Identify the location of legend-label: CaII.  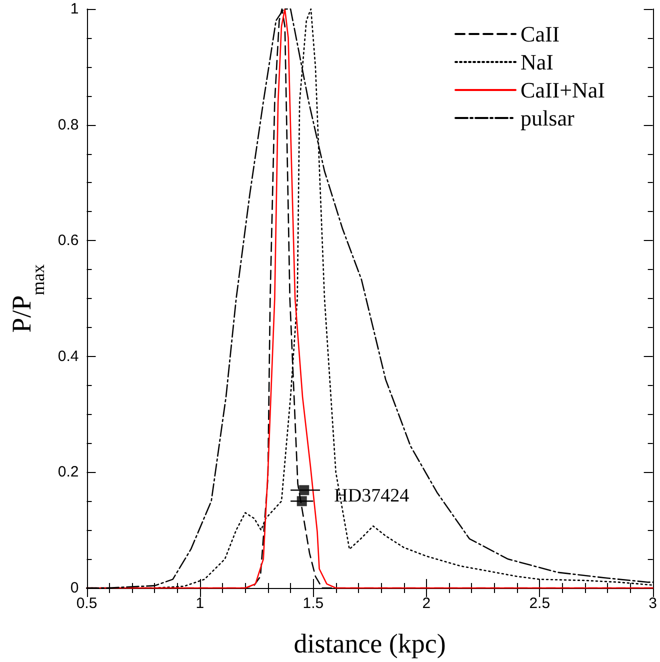
(540, 34).